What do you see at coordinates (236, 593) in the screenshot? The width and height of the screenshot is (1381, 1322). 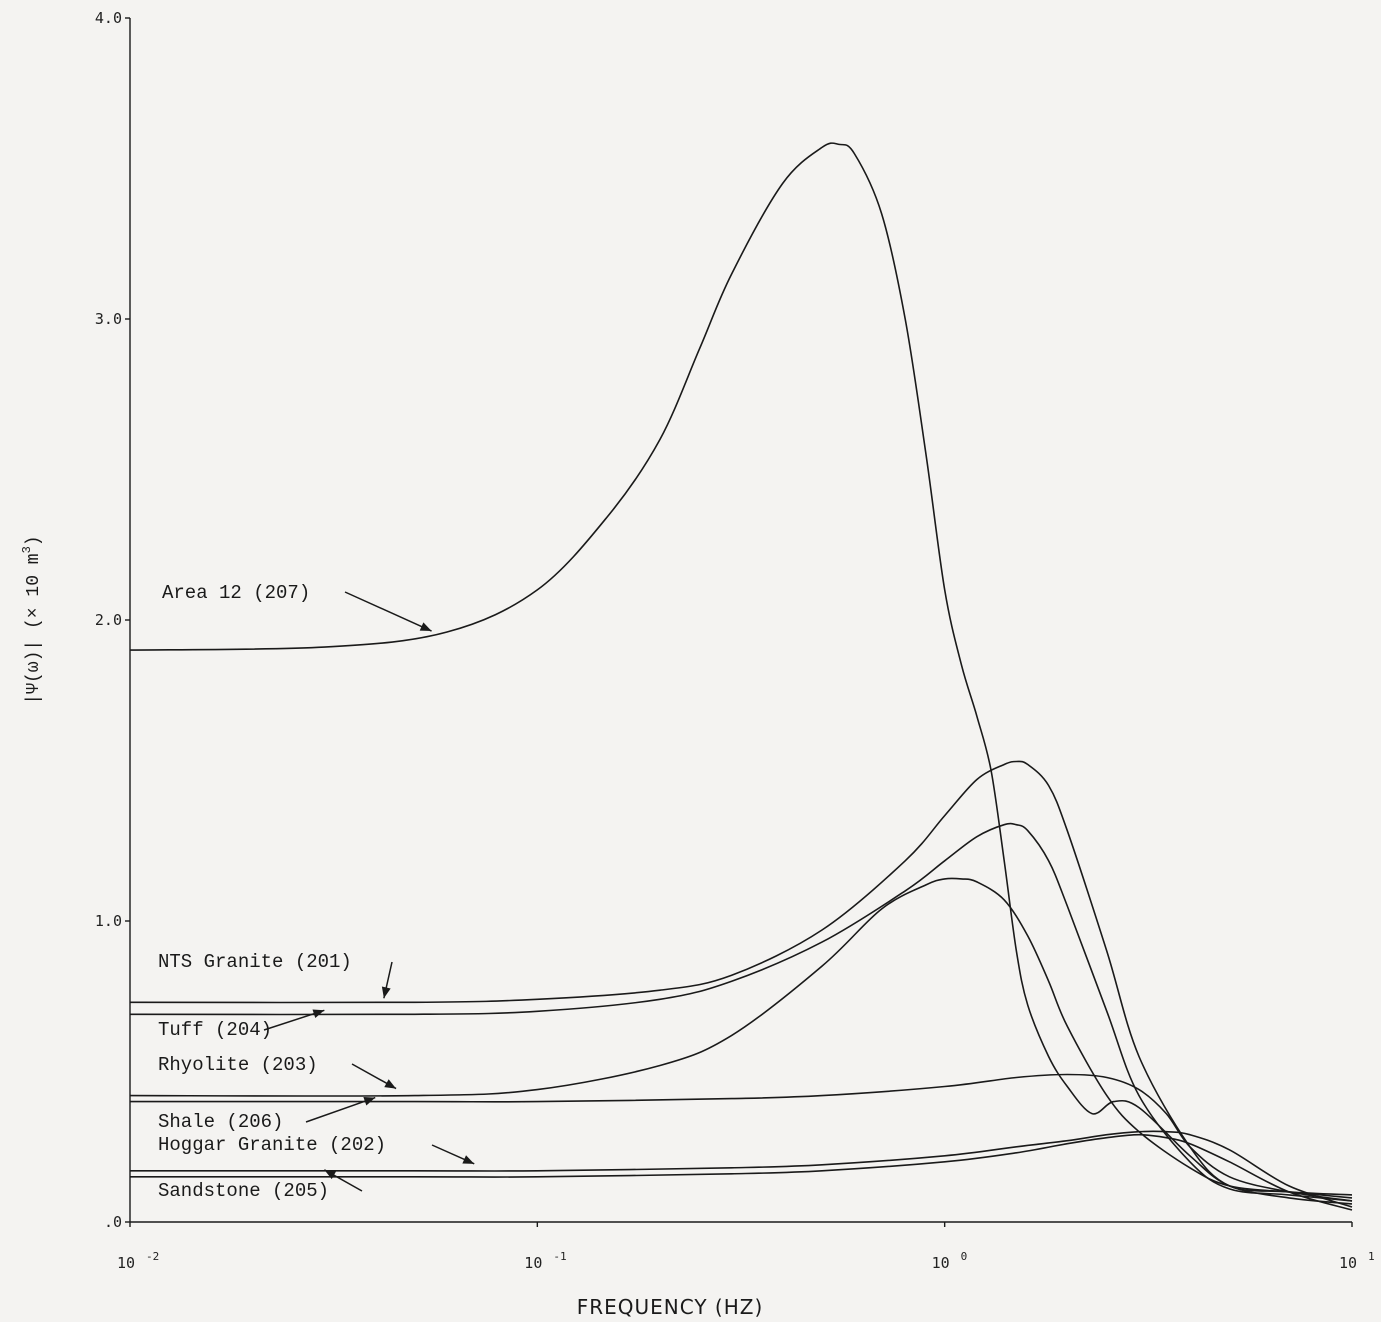 I see `annotation-label: Area 12 (207)` at bounding box center [236, 593].